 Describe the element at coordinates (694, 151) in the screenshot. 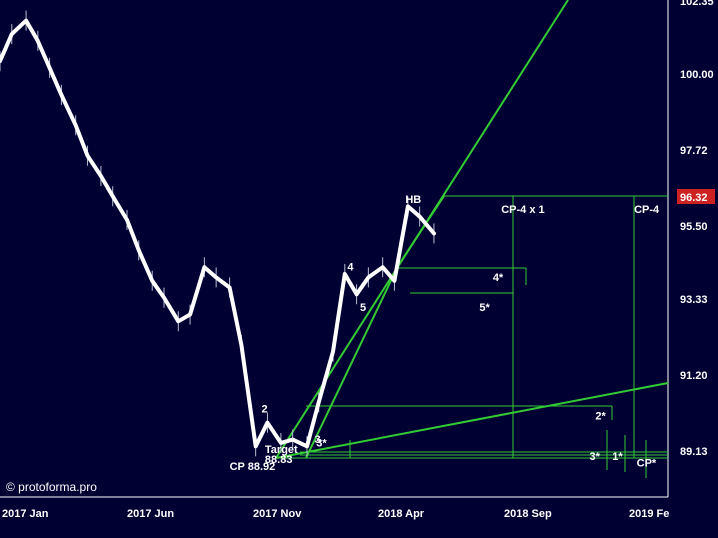

I see `y-tick-label: 97.72` at that location.